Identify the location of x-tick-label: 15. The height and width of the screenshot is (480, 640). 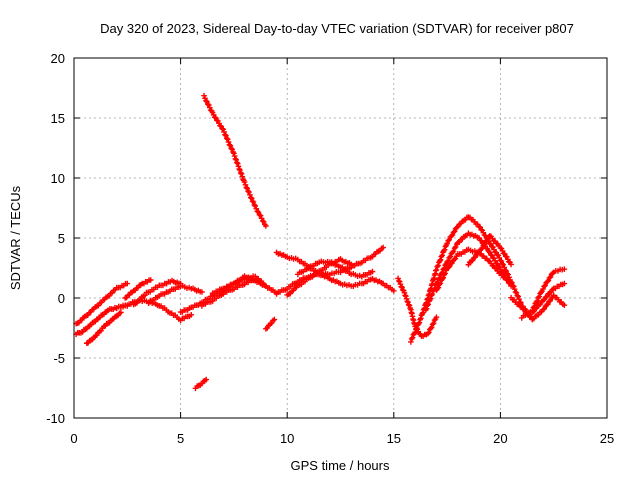
(394, 438).